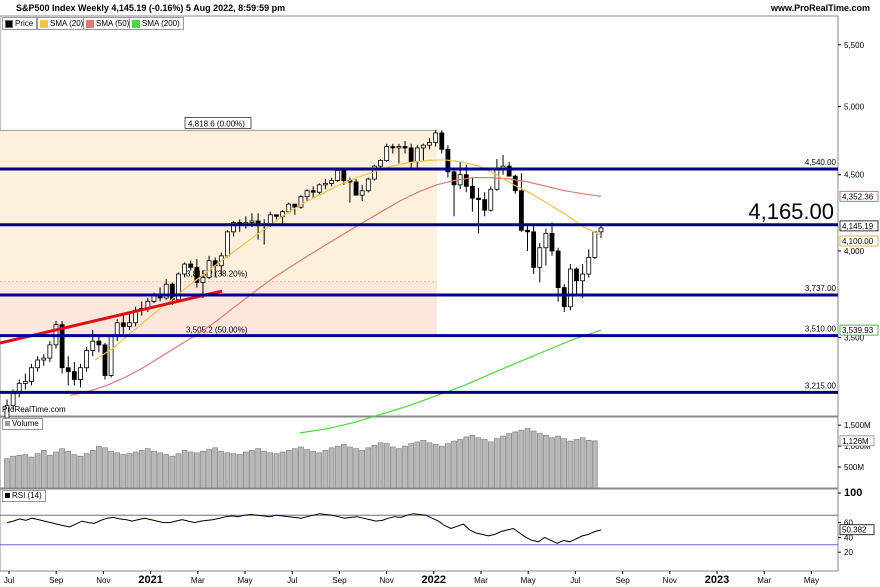 This screenshot has width=880, height=587. Describe the element at coordinates (820, 8) in the screenshot. I see `brand-text: www.ProRealTime.com` at that location.